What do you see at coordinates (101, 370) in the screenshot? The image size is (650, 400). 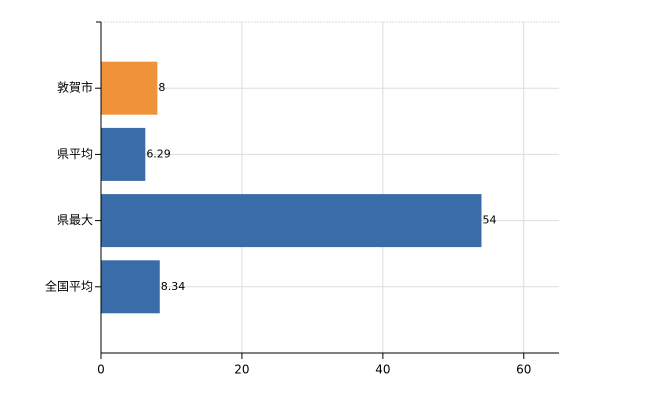 I see `x-tick-label: 0` at bounding box center [101, 370].